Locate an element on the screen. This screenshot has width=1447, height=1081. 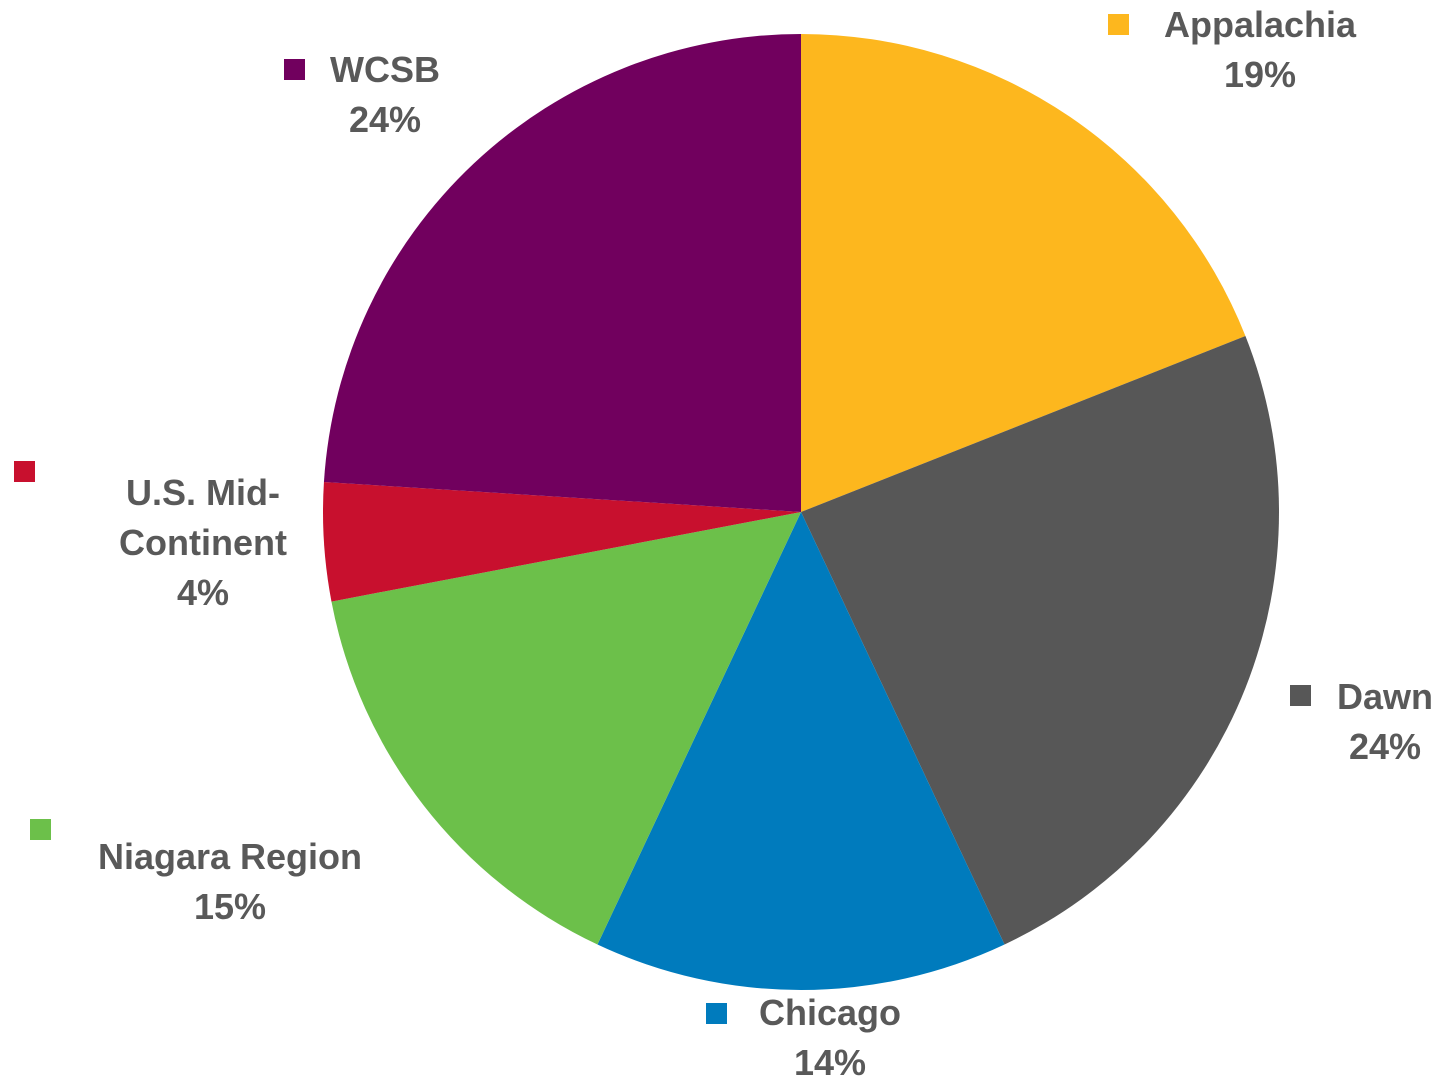
slice-label: Dawn 24% is located at coordinates (1381, 722).